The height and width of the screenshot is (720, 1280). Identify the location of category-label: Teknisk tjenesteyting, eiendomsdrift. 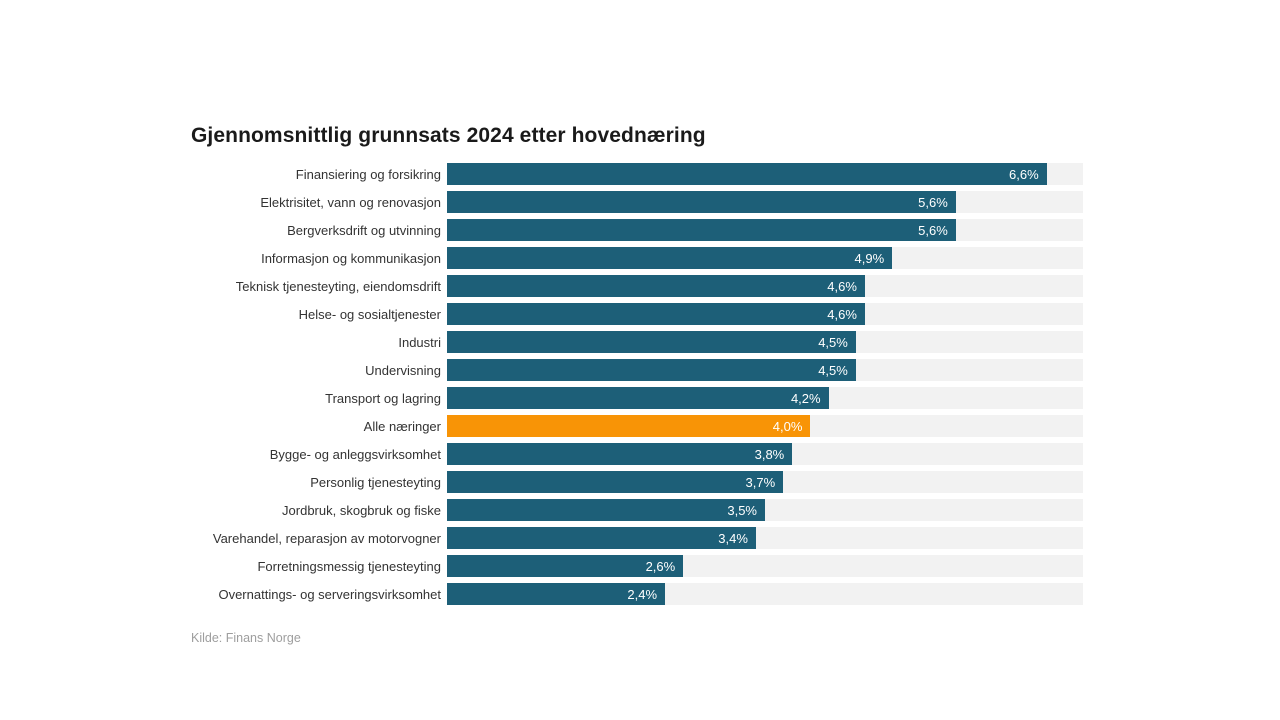
(338, 286).